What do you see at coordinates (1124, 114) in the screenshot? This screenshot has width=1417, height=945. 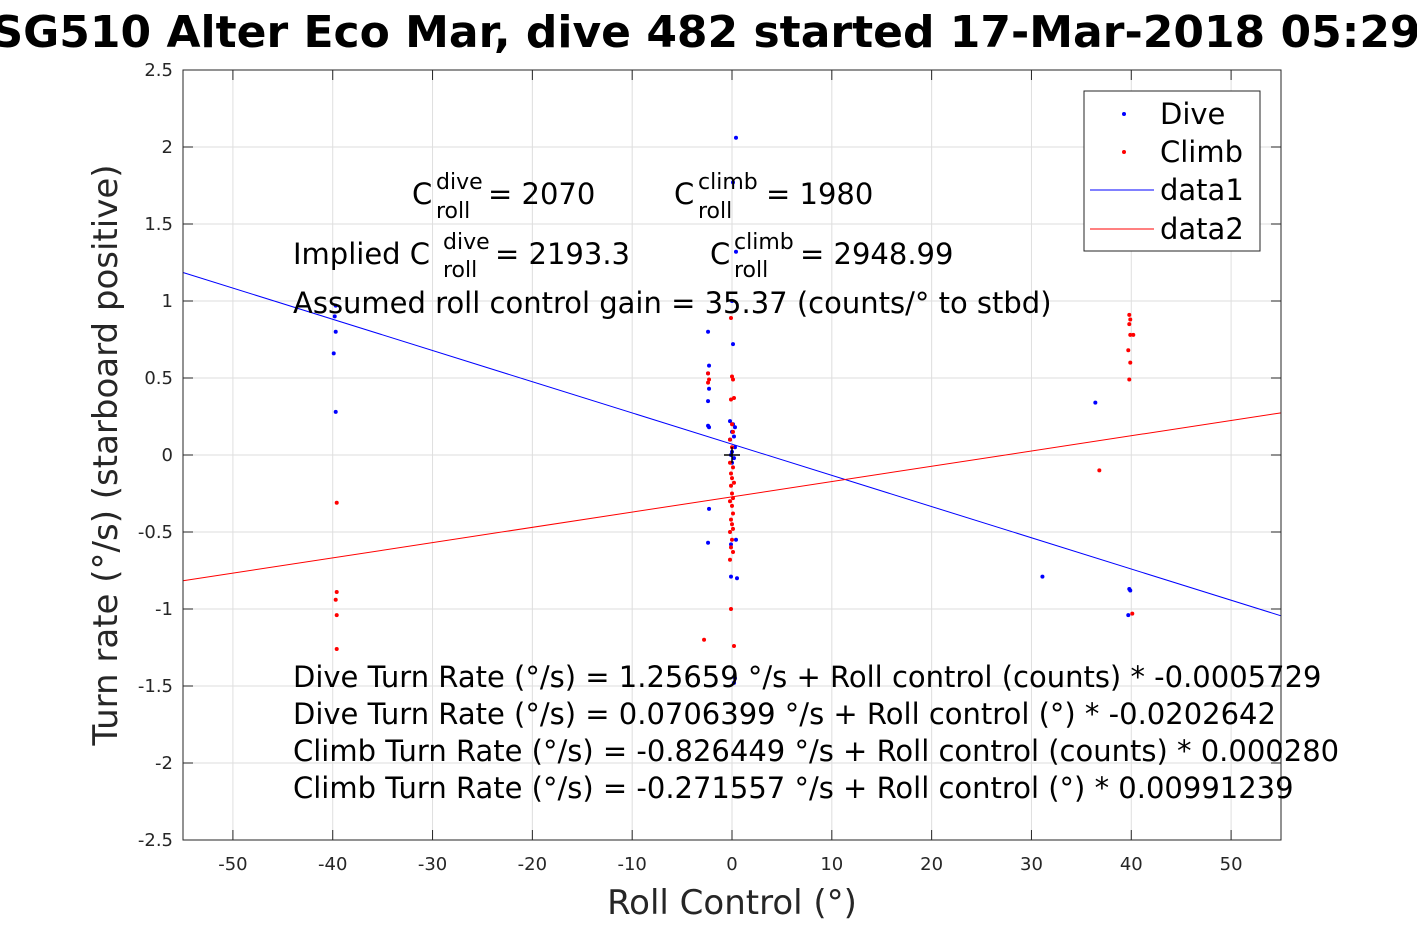 I see `legend-dive-marker` at bounding box center [1124, 114].